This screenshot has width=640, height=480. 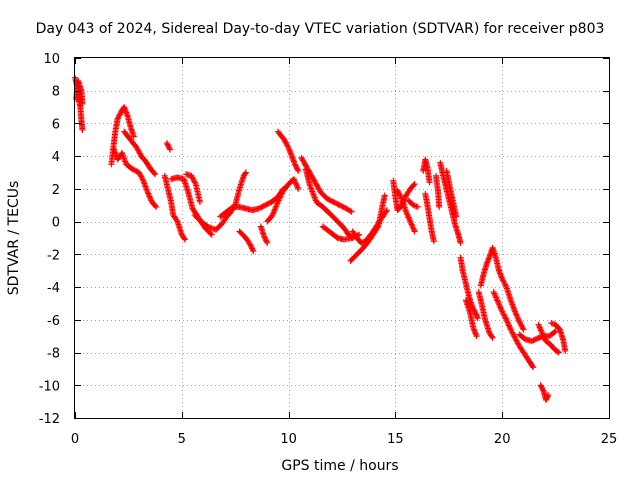 What do you see at coordinates (395, 439) in the screenshot?
I see `x-tick-label: 15` at bounding box center [395, 439].